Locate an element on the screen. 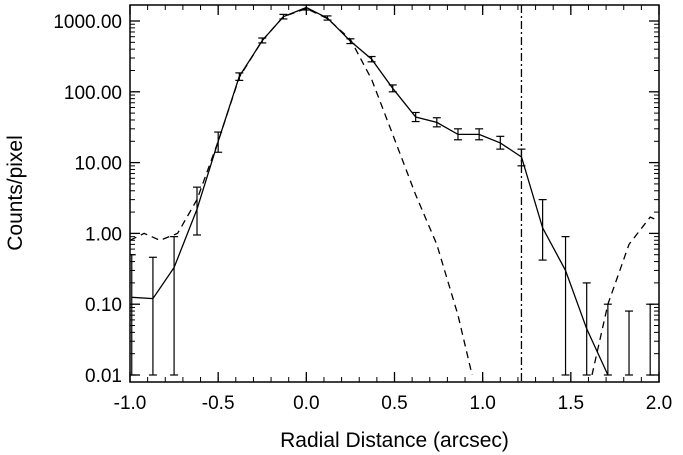  model-profile-tail-line is located at coordinates (625, 296).